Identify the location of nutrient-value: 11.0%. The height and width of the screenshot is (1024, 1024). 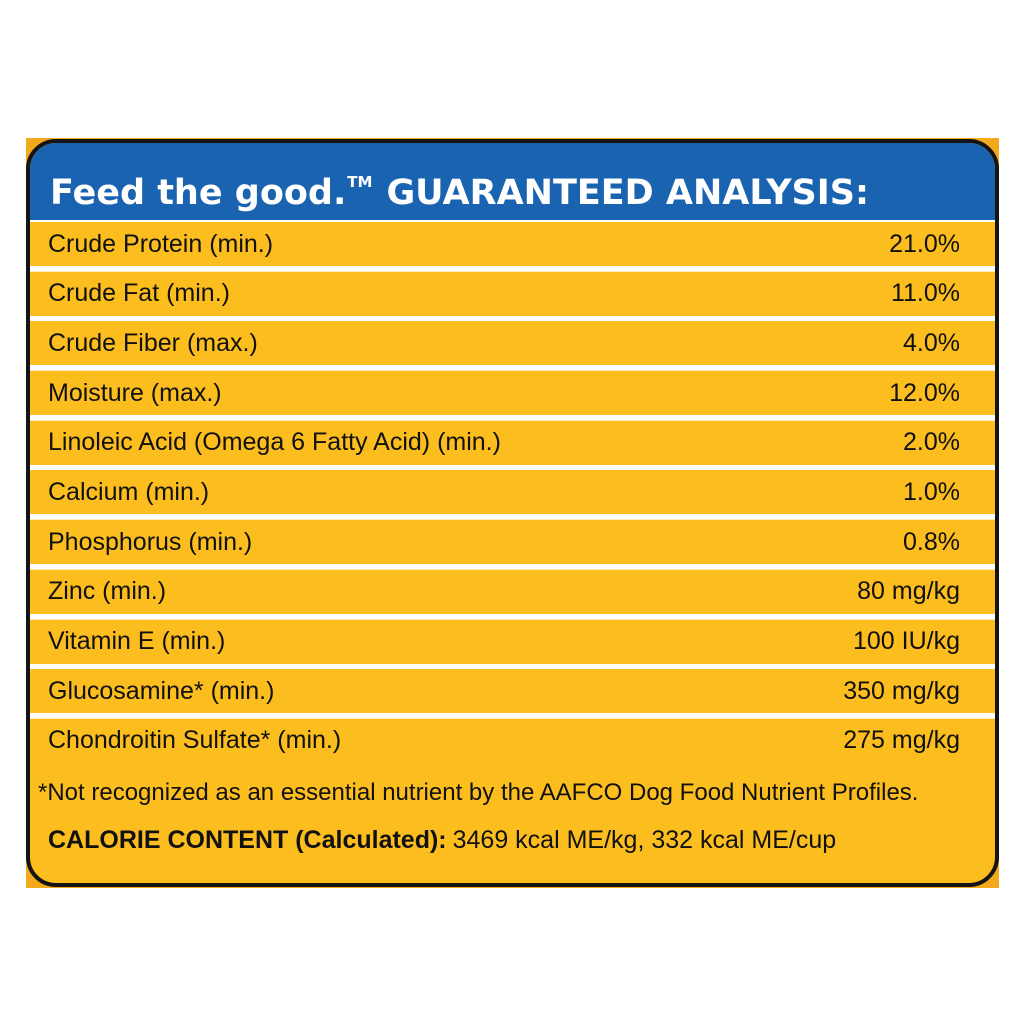
(925, 293).